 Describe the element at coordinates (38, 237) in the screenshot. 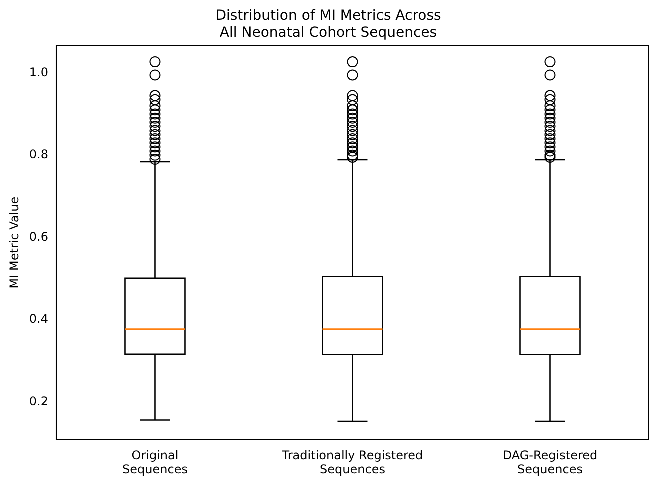

I see `y-tick-label: 0.6` at that location.